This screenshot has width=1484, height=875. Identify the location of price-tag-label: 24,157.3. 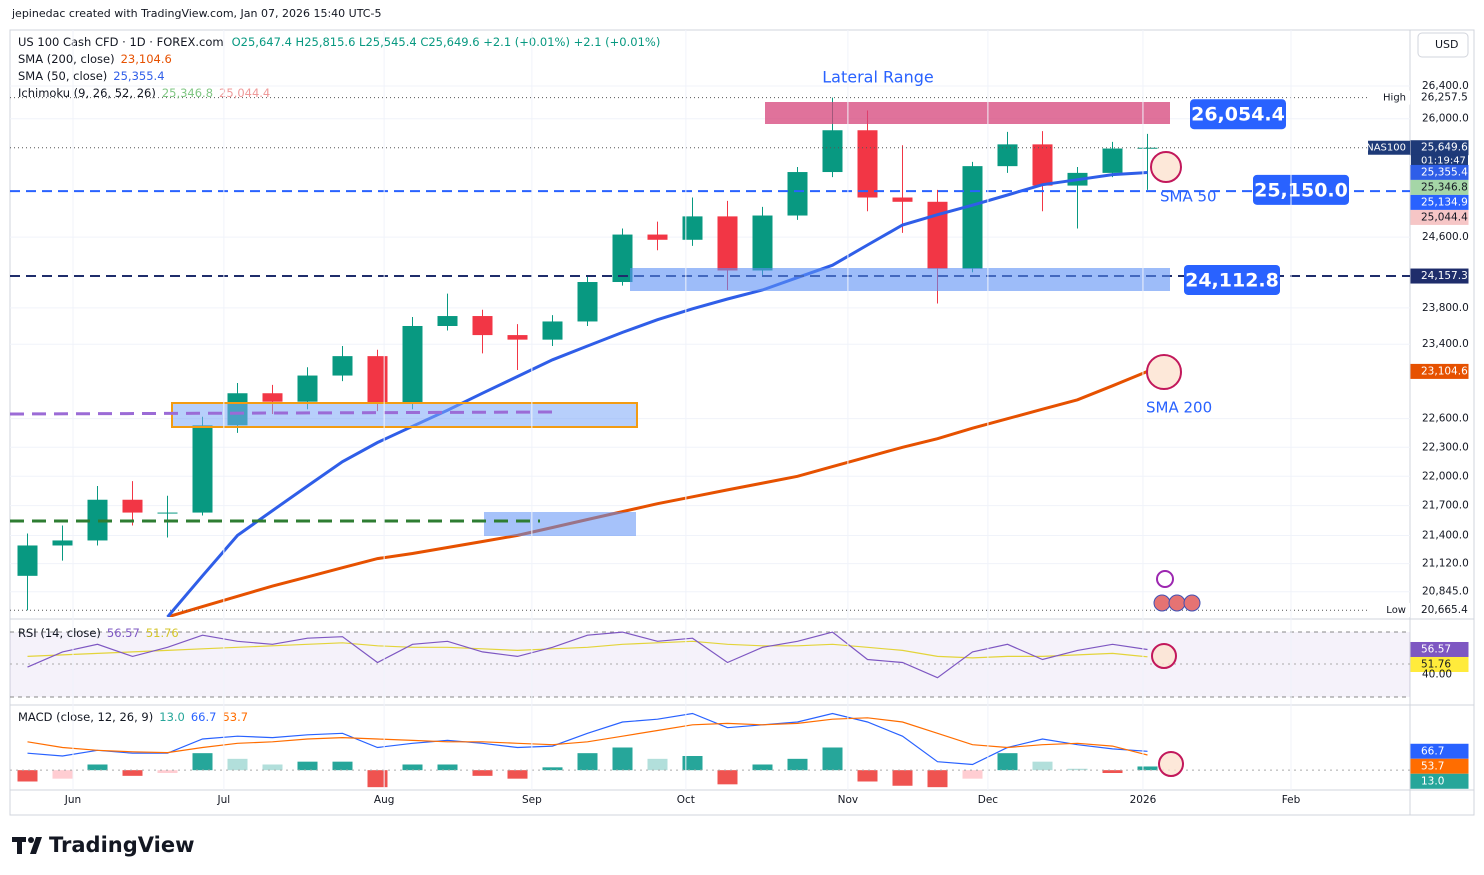
(1444, 276).